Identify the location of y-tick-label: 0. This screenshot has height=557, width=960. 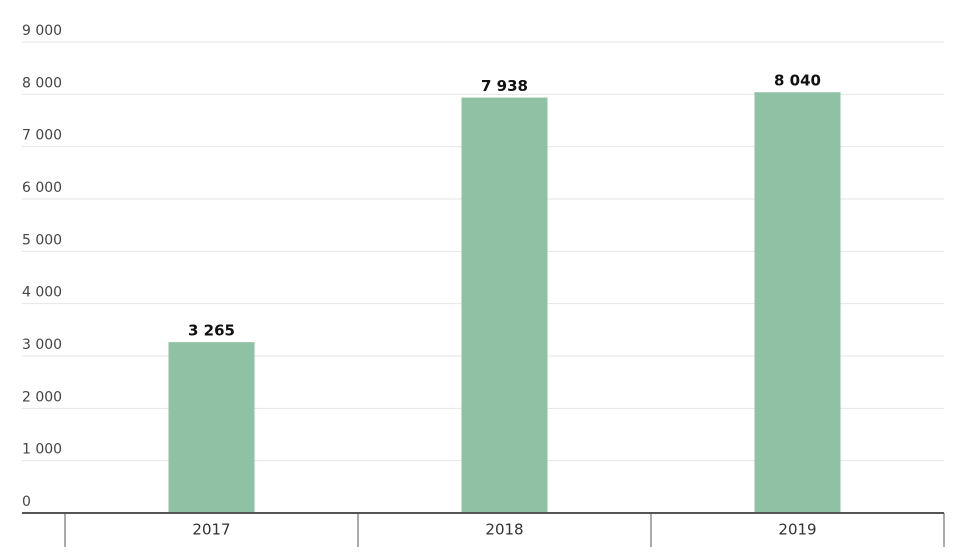
(26, 502).